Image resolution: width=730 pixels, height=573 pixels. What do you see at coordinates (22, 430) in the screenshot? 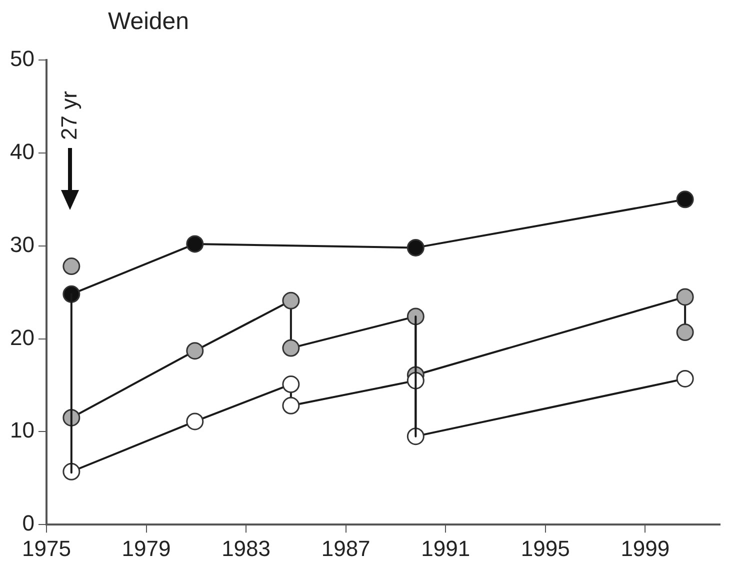
I see `y-tick-label: 10` at bounding box center [22, 430].